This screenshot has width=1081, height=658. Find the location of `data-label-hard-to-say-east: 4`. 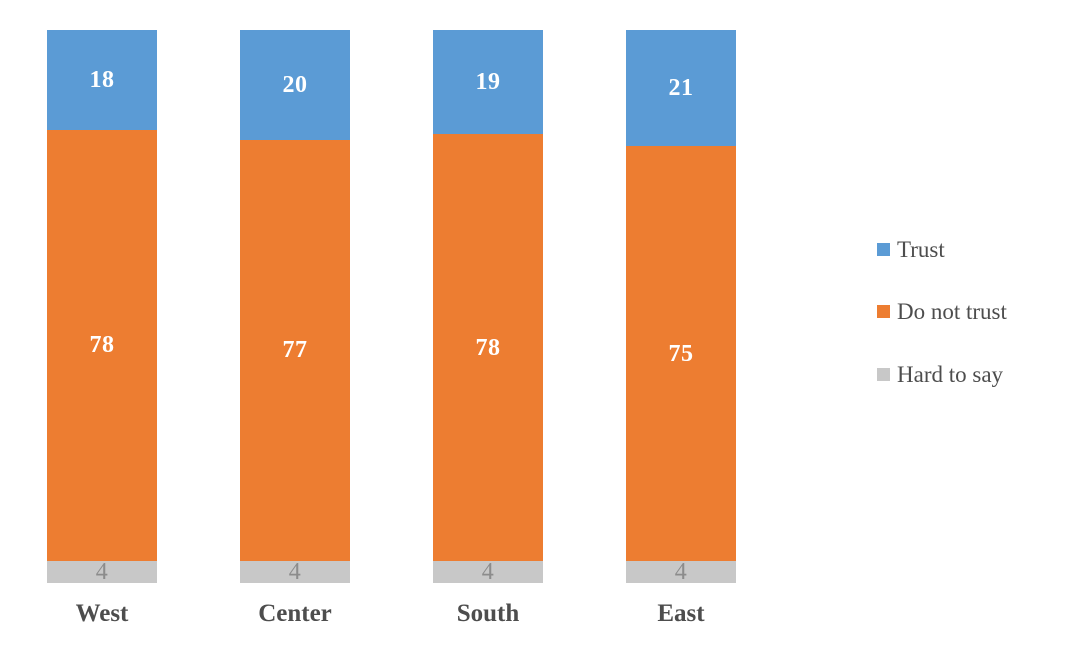

data-label-hard-to-say-east: 4 is located at coordinates (681, 571).